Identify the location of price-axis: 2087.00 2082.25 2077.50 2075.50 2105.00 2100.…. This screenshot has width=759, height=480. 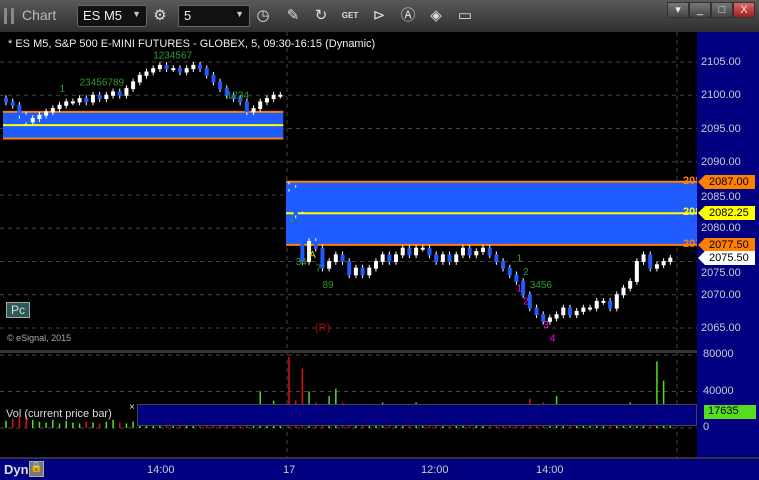
(728, 244).